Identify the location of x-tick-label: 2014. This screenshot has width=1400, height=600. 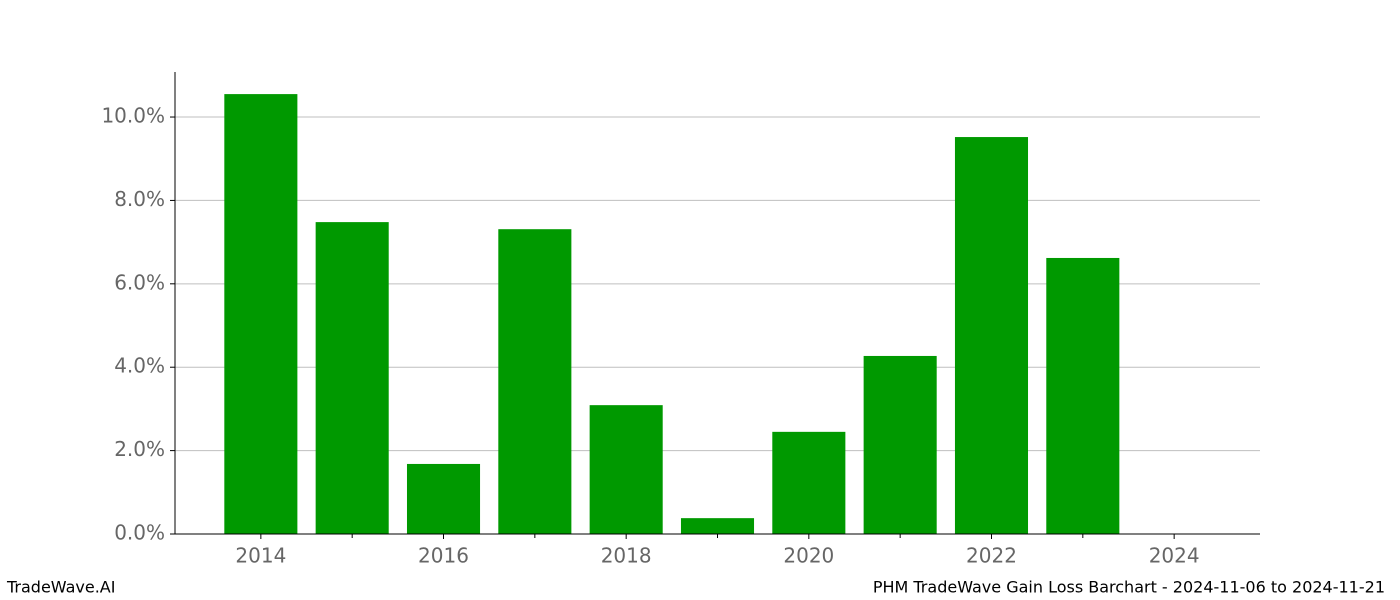
(260, 556).